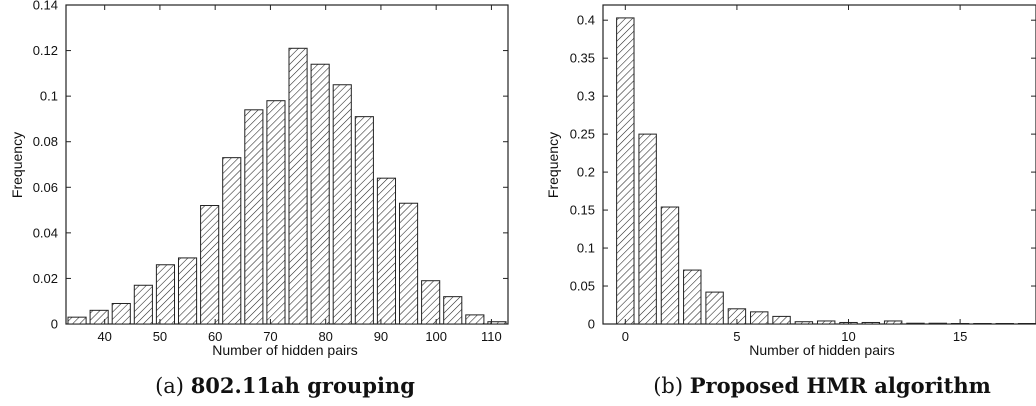 The height and width of the screenshot is (406, 1036). What do you see at coordinates (270, 336) in the screenshot?
I see `x-tick-label: 70` at bounding box center [270, 336].